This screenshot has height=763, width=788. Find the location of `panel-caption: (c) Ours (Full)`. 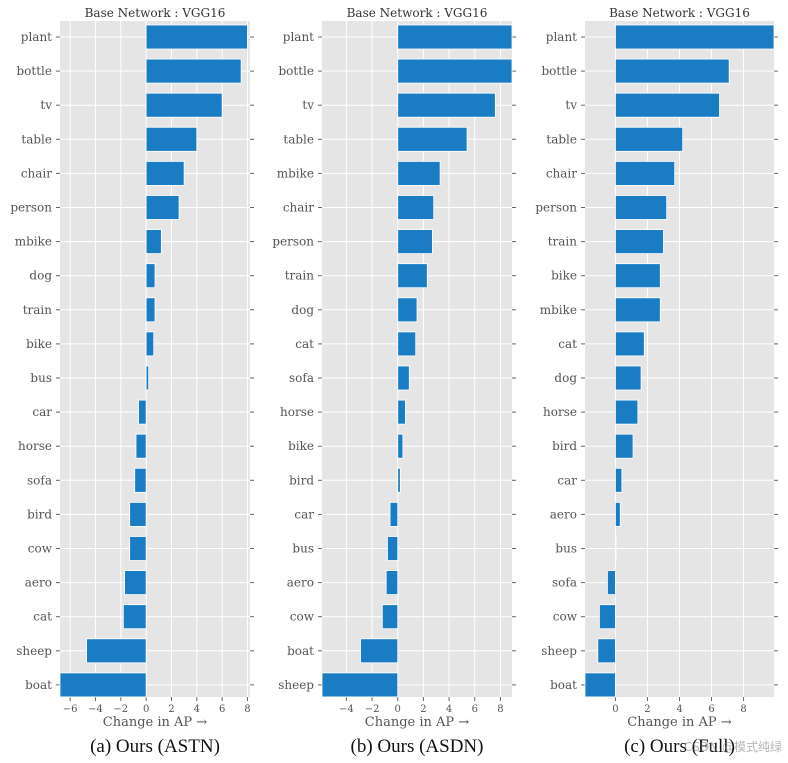

panel-caption: (c) Ours (Full) is located at coordinates (679, 746).